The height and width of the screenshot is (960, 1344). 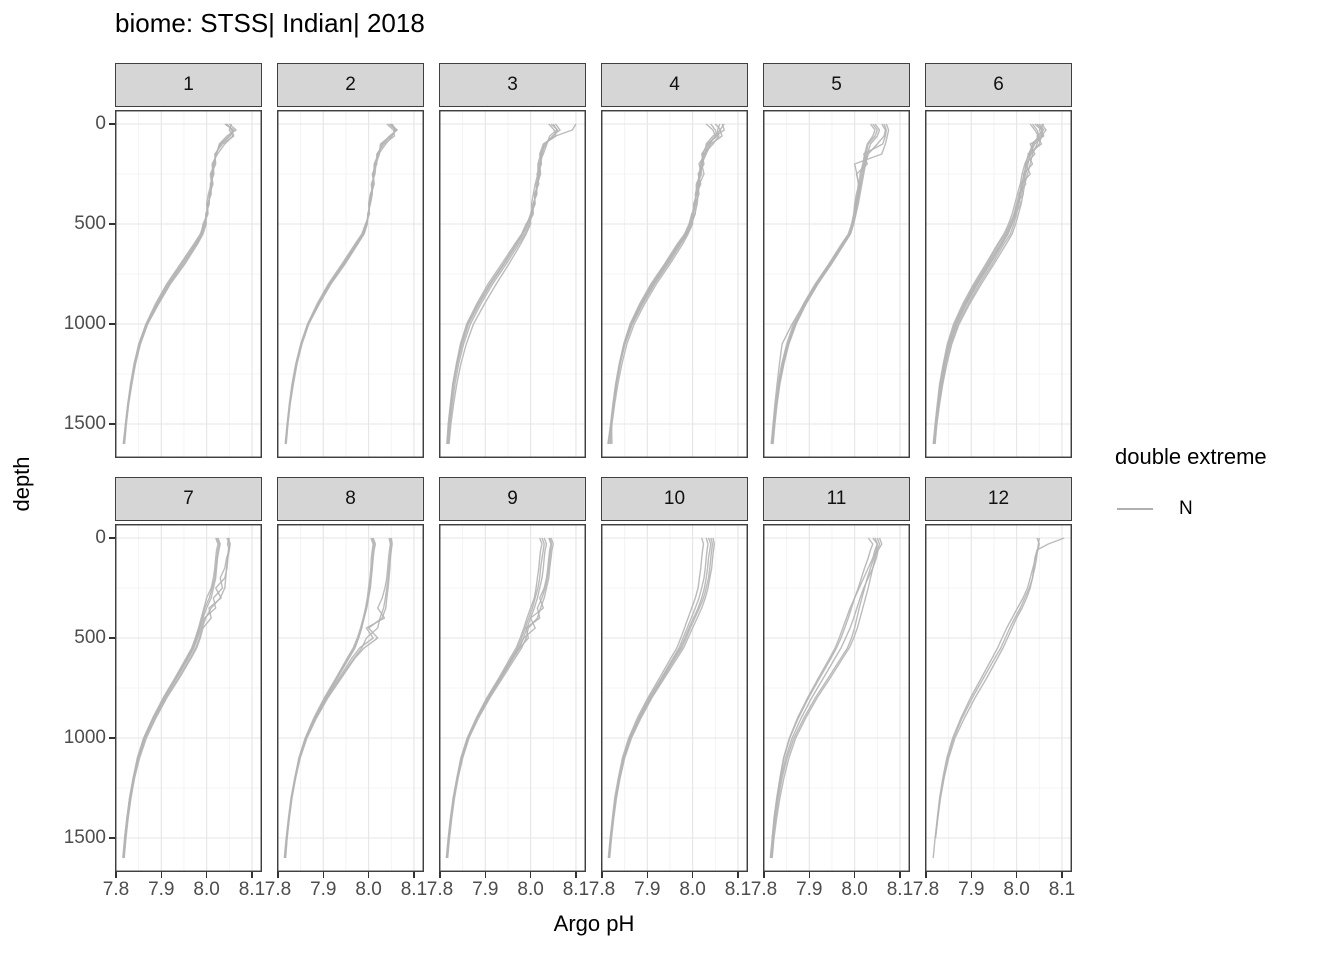 What do you see at coordinates (512, 85) in the screenshot?
I see `facet-strip-3: 3` at bounding box center [512, 85].